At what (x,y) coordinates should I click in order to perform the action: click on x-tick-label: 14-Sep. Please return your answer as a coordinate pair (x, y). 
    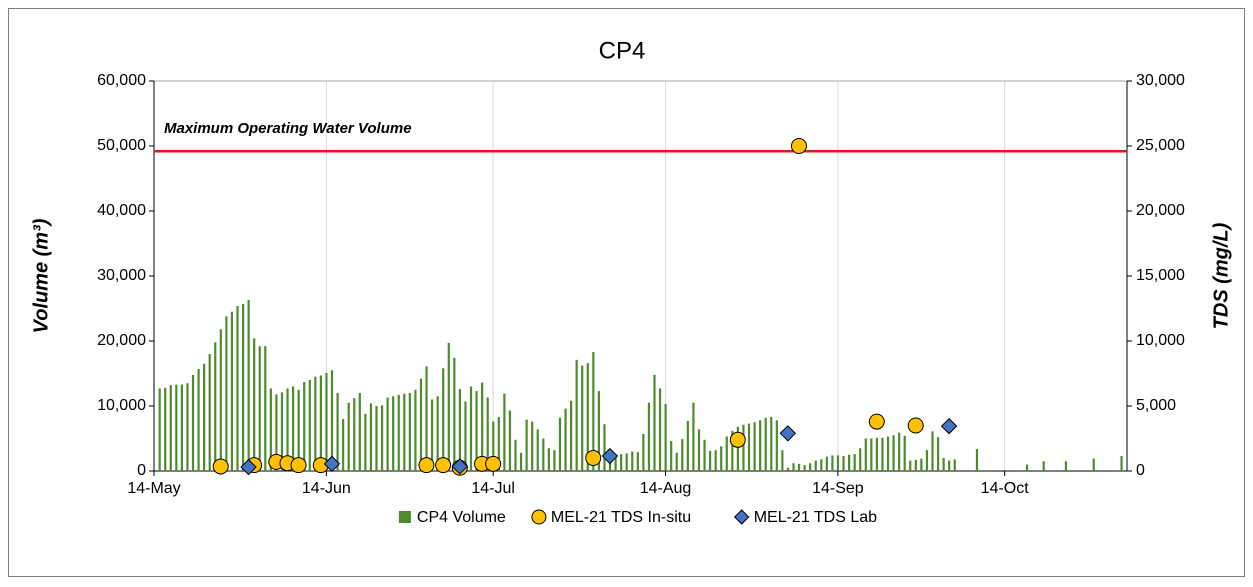
    Looking at the image, I should click on (838, 488).